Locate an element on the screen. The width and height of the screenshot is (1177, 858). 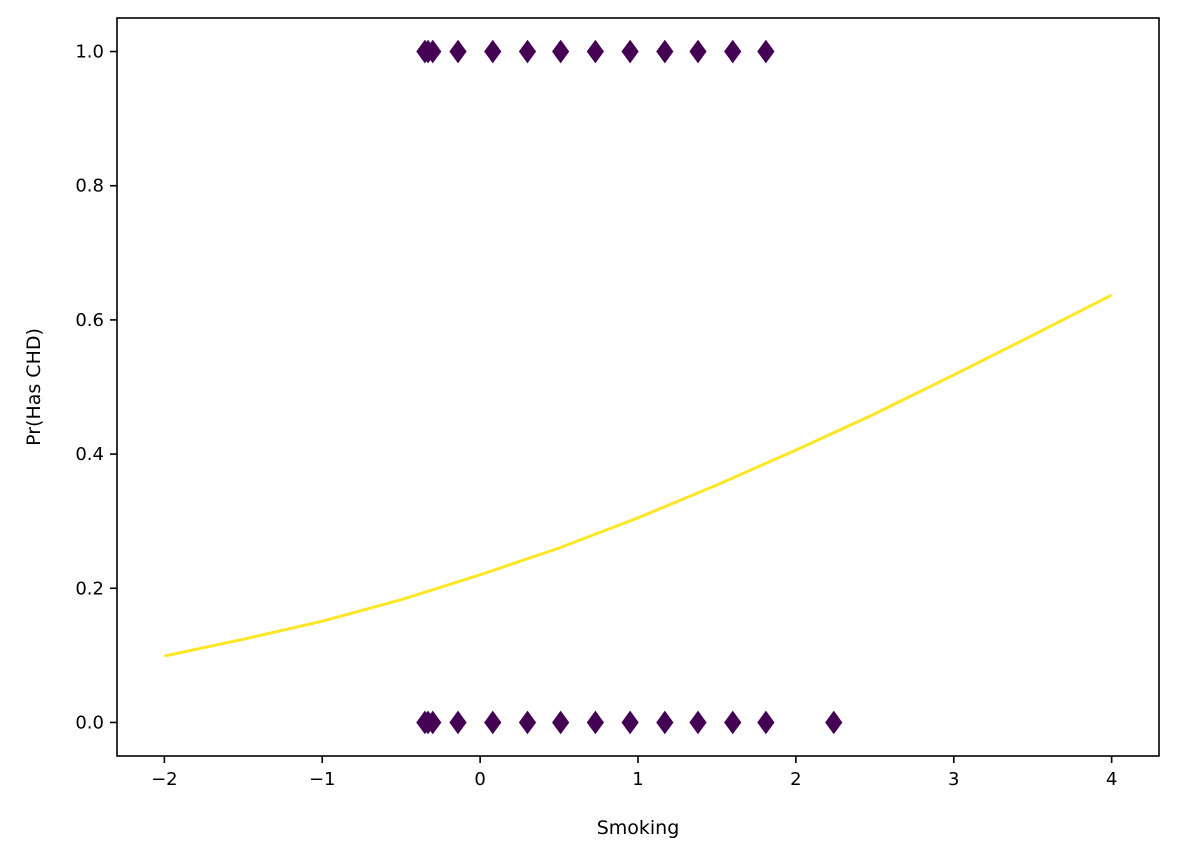
y-axis-ticks: 0.0 0.2 0.4 0.6 0.8 1.0 is located at coordinates (96, 387).